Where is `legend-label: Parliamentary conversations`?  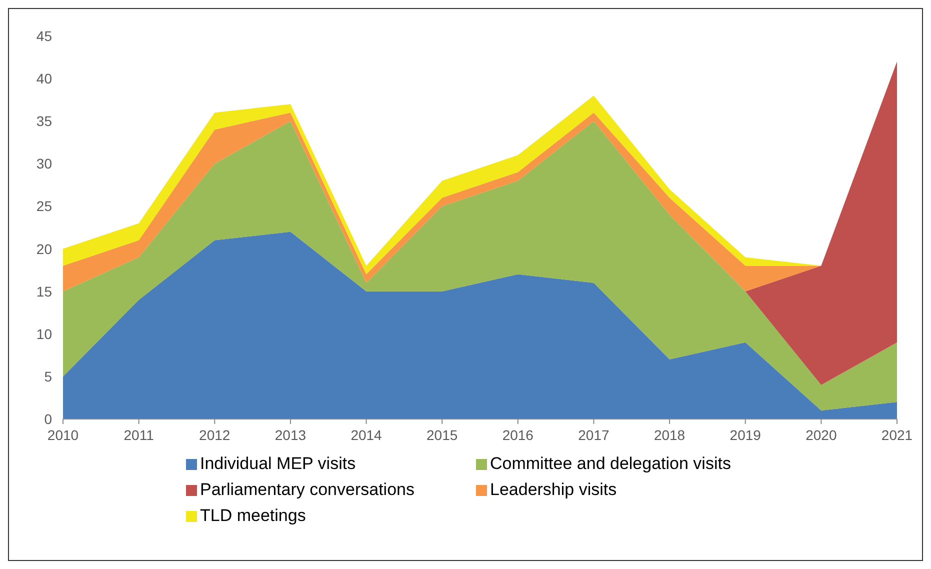 legend-label: Parliamentary conversations is located at coordinates (307, 489).